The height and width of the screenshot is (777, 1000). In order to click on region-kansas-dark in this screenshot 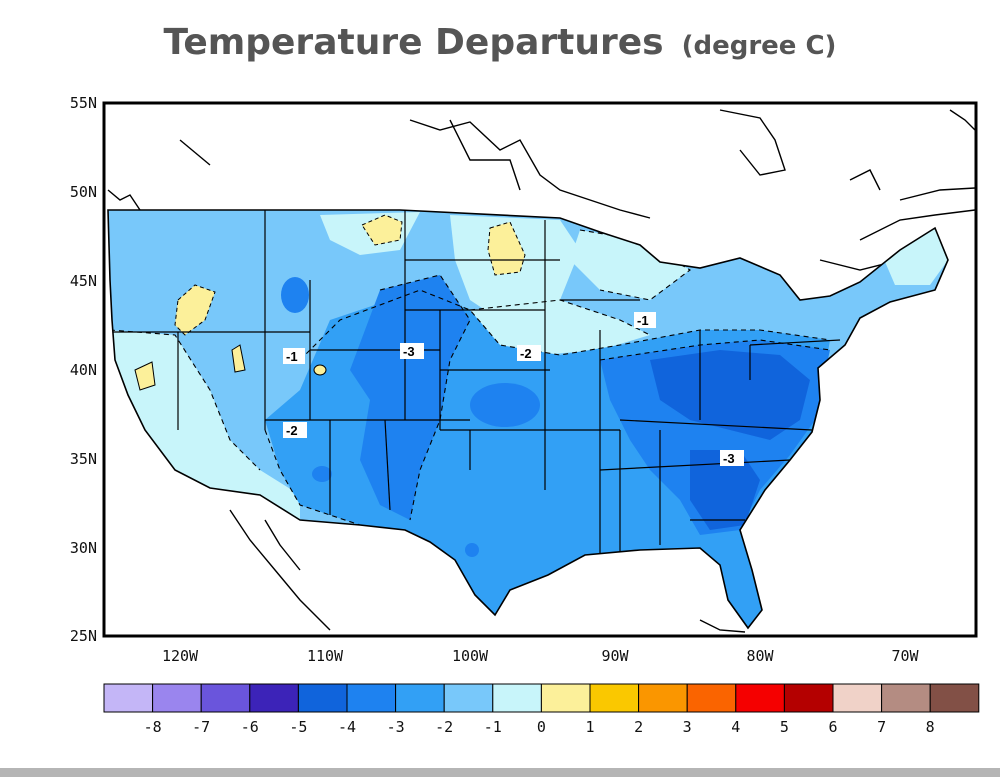, I will do `click(505, 405)`.